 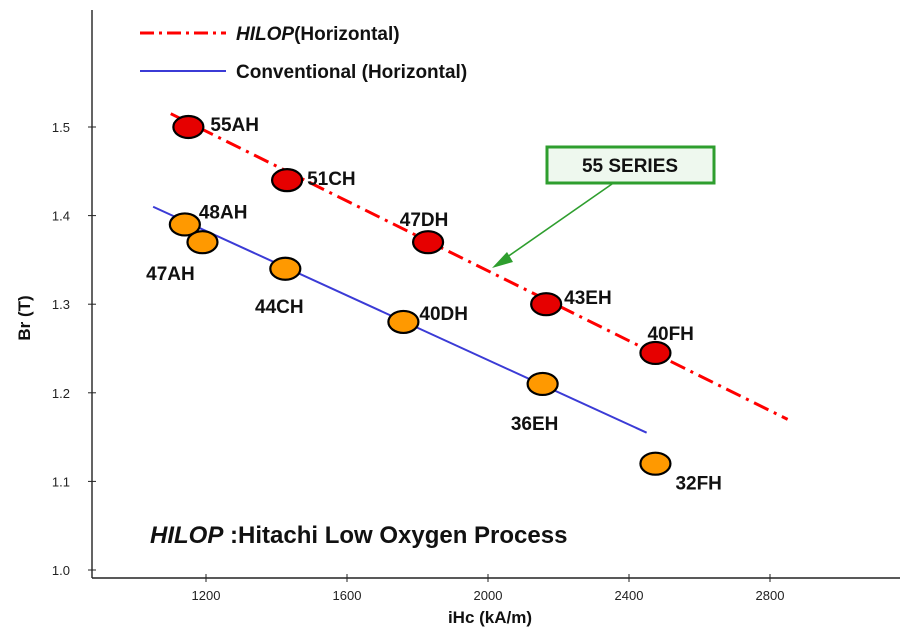 What do you see at coordinates (698, 484) in the screenshot?
I see `point-label-32fh: 32FH` at bounding box center [698, 484].